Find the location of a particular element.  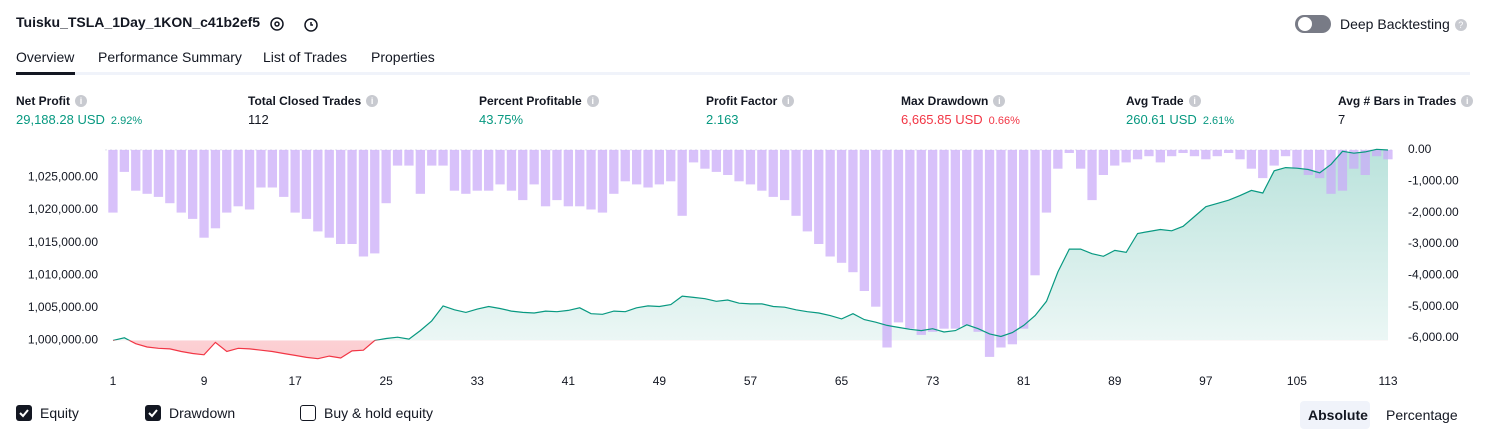

metric-label-text: Net Profit is located at coordinates (43, 101).